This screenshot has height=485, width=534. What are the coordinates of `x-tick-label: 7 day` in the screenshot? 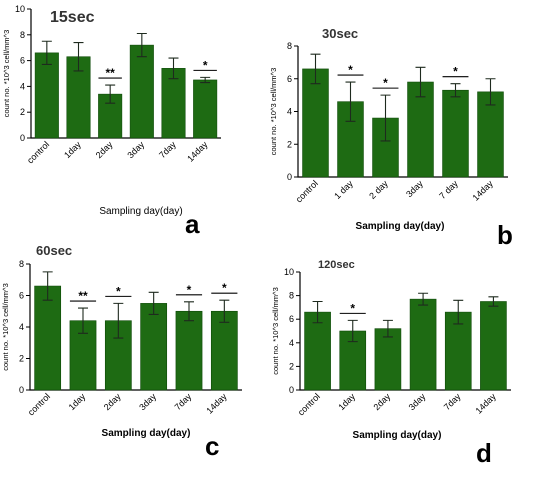 It's located at (448, 189).